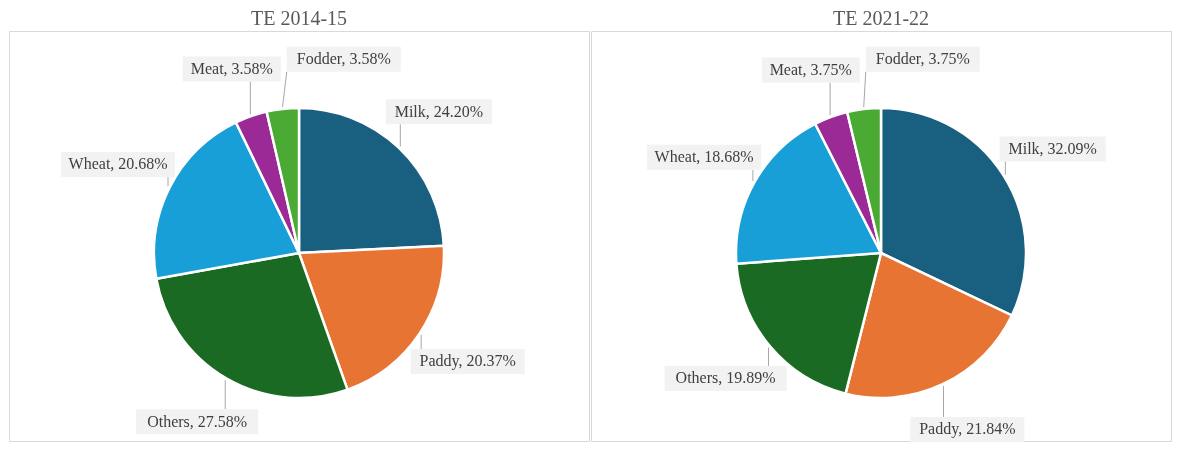 The height and width of the screenshot is (468, 1190). What do you see at coordinates (922, 59) in the screenshot?
I see `slice-label: Fodder, 3.75%` at bounding box center [922, 59].